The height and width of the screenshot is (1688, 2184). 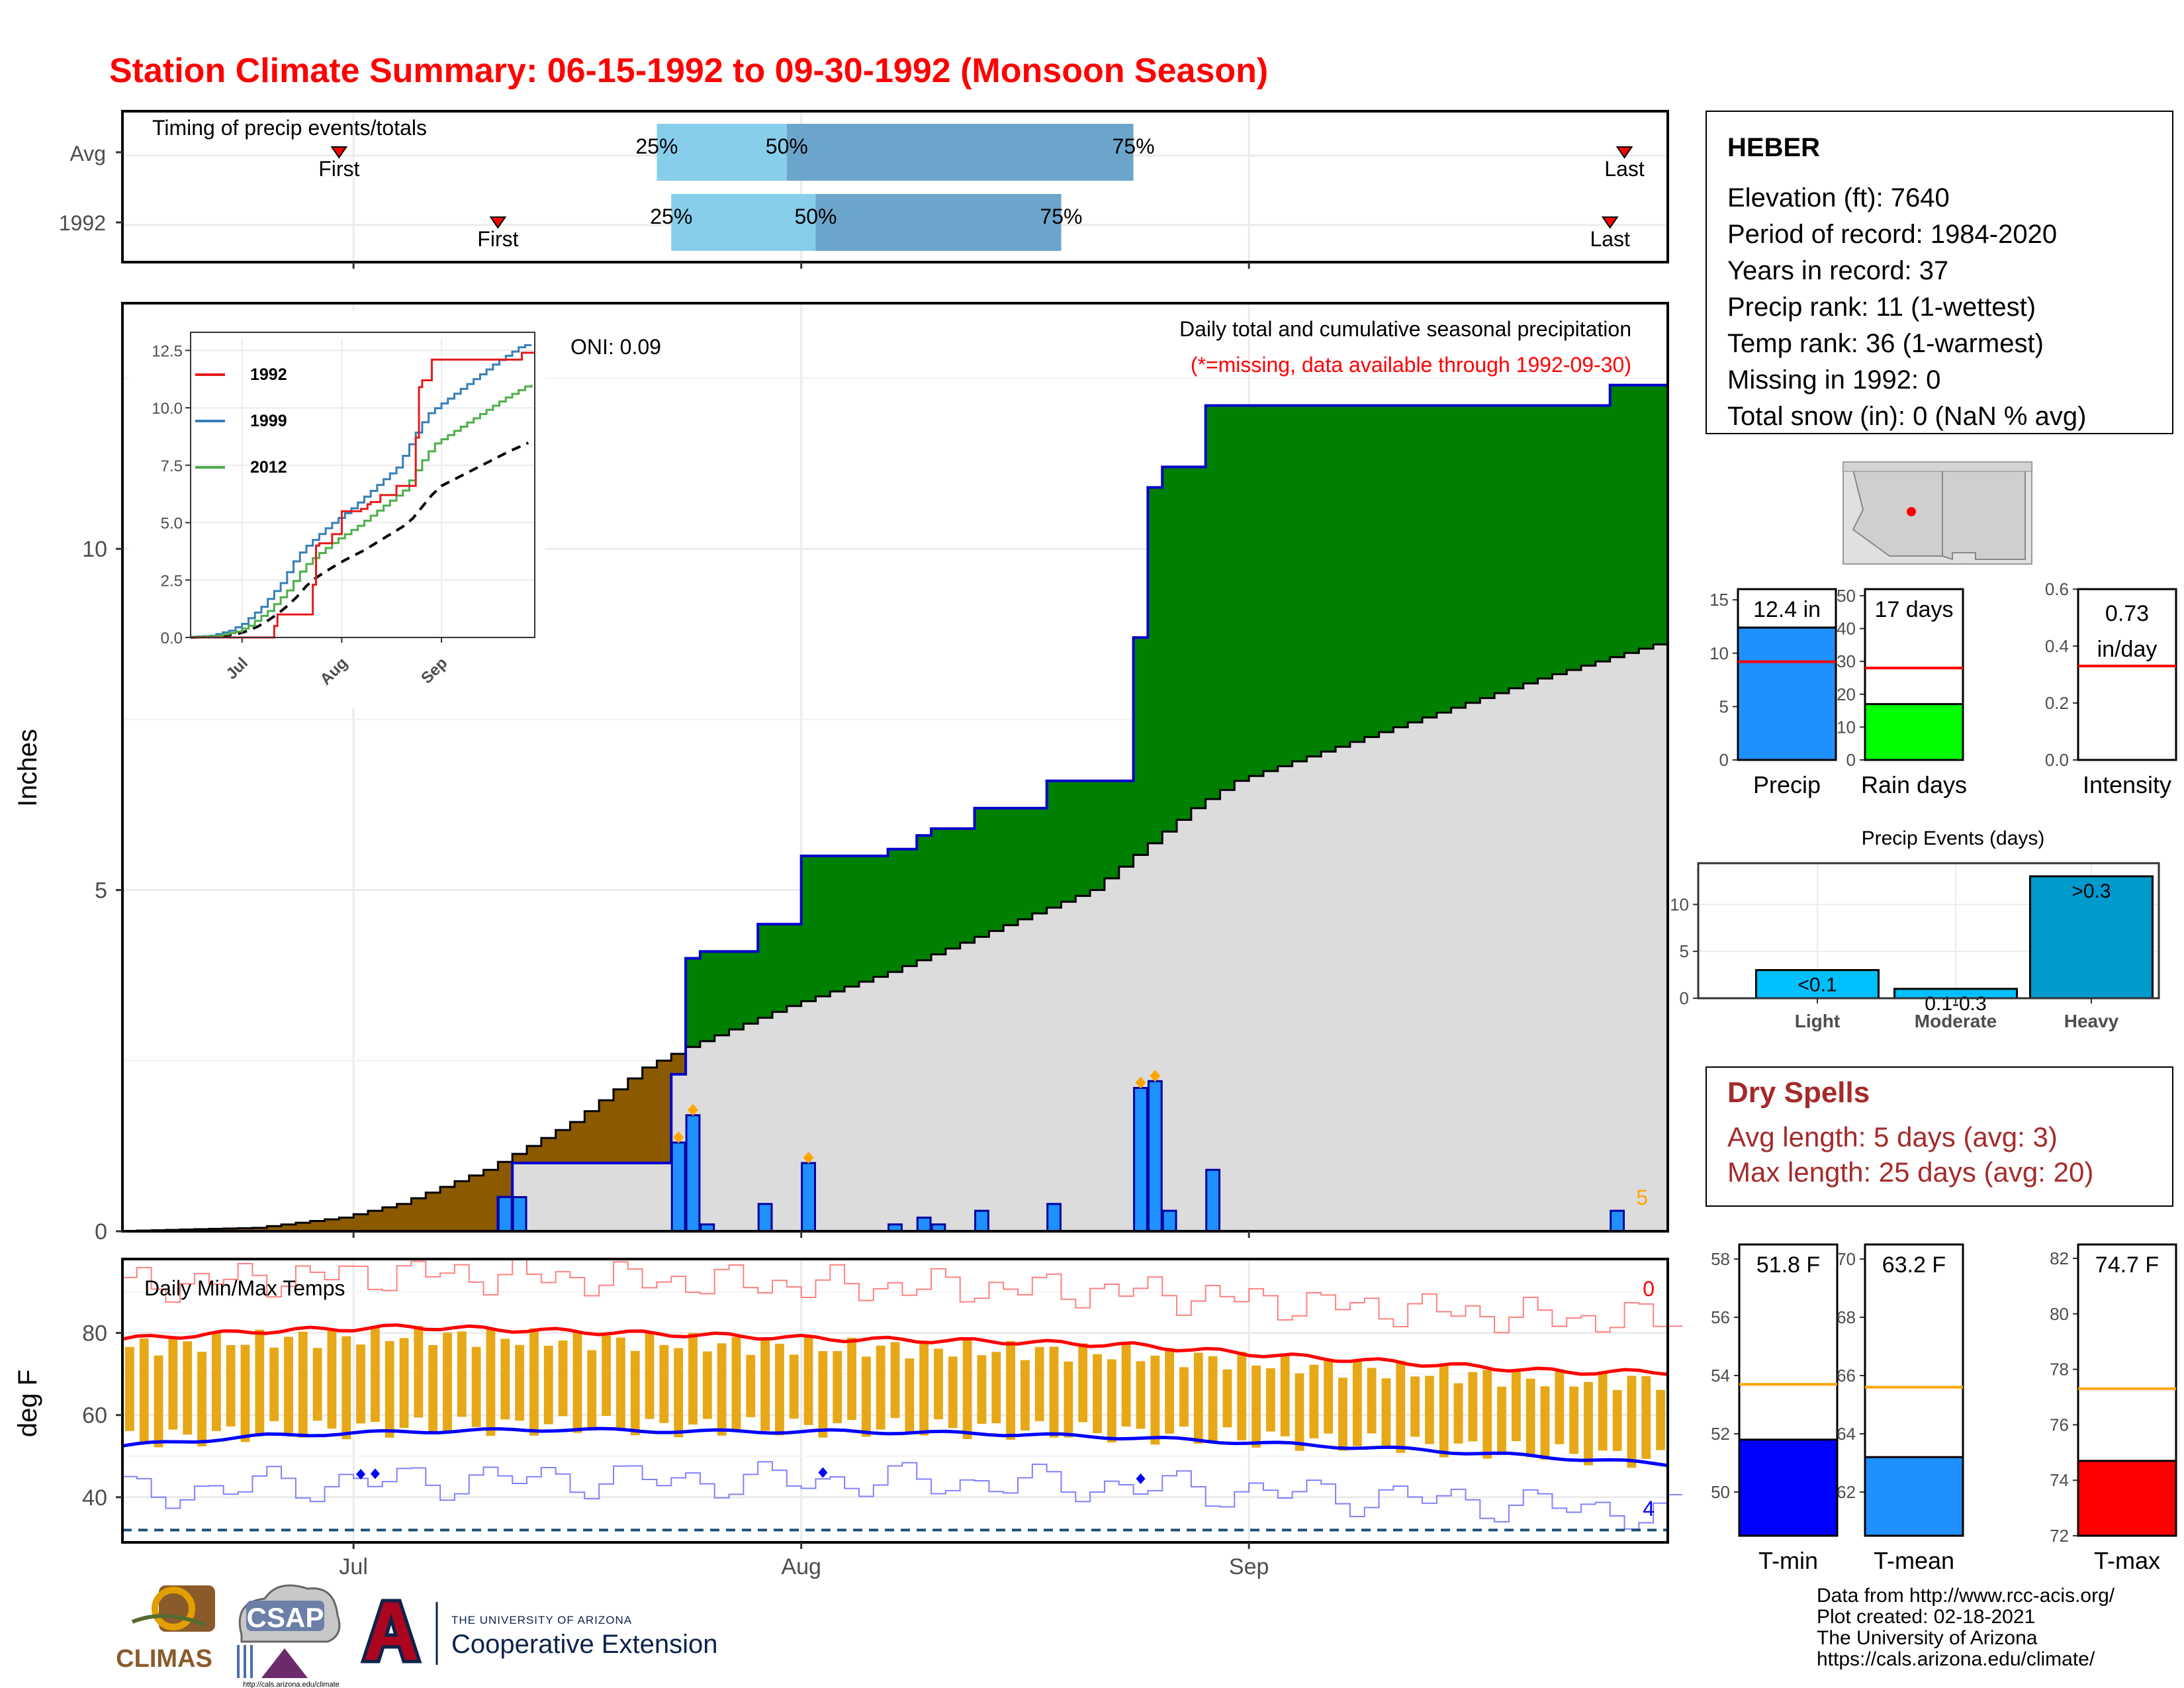 What do you see at coordinates (1914, 1560) in the screenshot?
I see `temp-bar-axis-label: T-mean` at bounding box center [1914, 1560].